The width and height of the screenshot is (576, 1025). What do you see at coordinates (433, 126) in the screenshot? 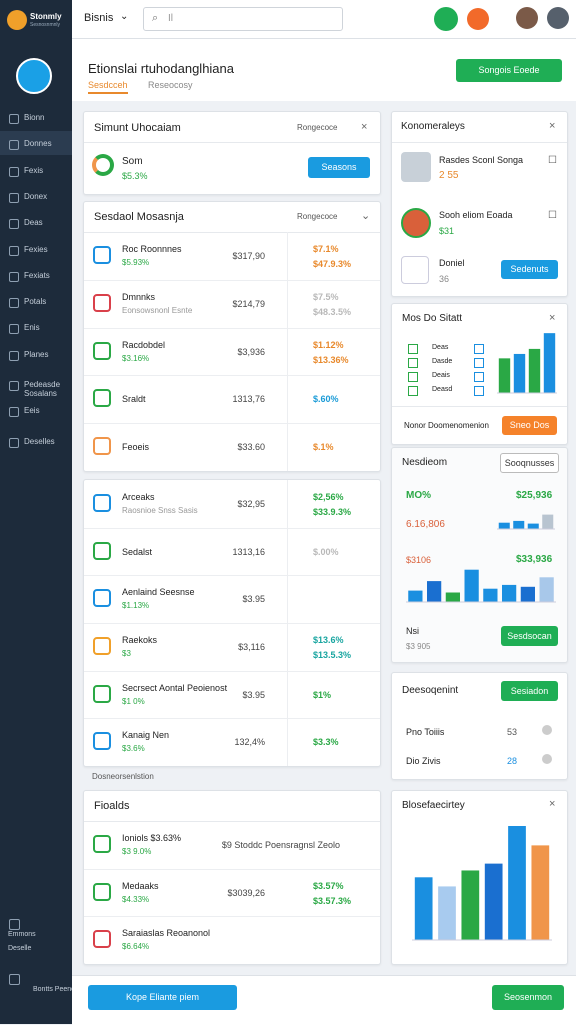
I see `panel-title: Konomeraleys` at bounding box center [433, 126].